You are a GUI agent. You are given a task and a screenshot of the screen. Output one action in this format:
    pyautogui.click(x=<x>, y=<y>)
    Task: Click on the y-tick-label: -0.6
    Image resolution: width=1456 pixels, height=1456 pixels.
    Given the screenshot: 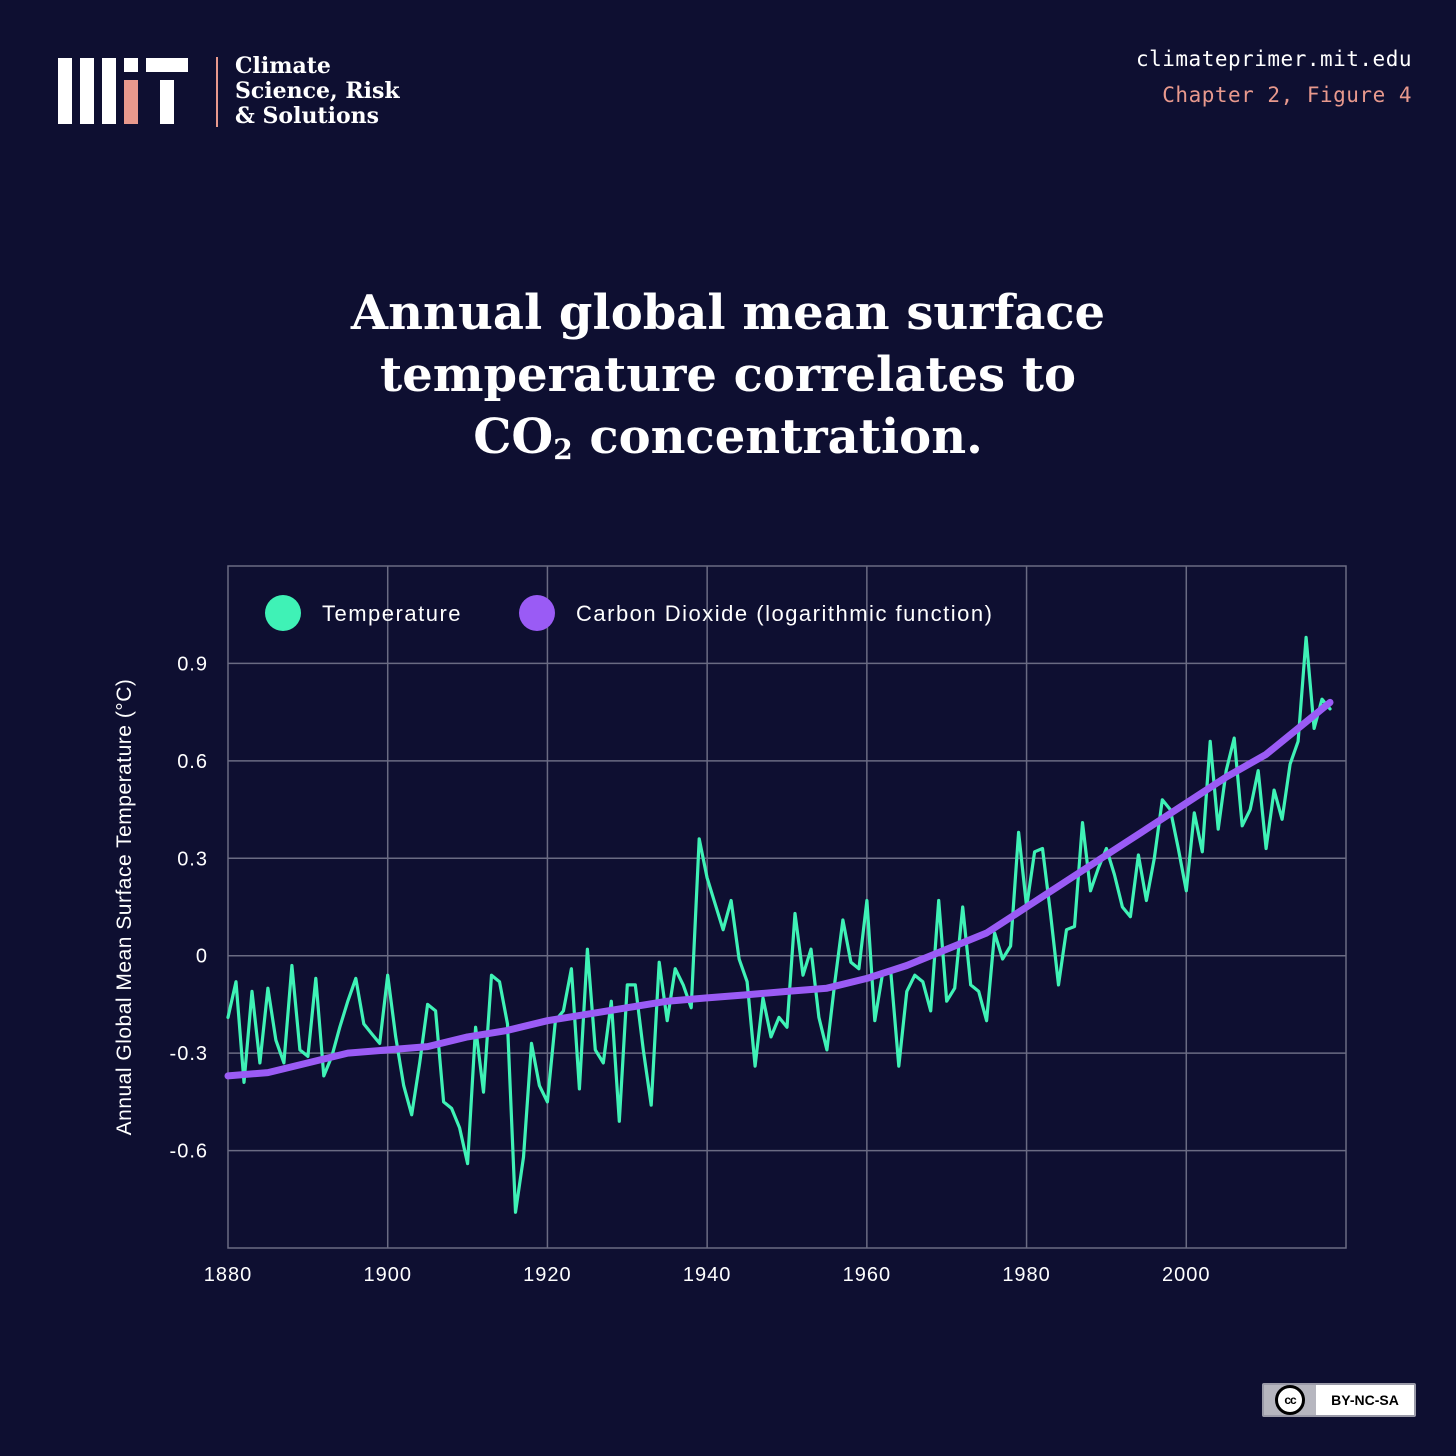 What is the action you would take?
    pyautogui.click(x=189, y=1152)
    